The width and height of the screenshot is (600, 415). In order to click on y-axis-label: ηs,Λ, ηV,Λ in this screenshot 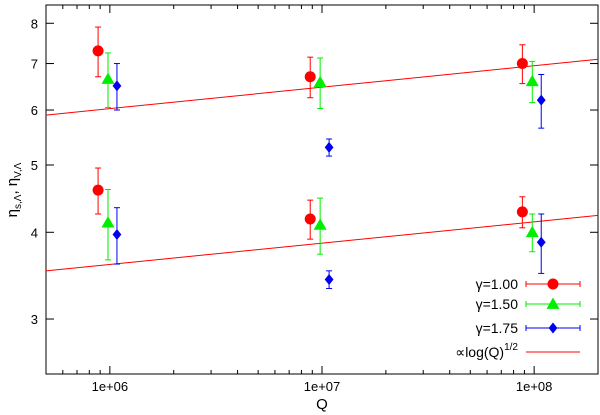, I will do `click(14, 189)`.